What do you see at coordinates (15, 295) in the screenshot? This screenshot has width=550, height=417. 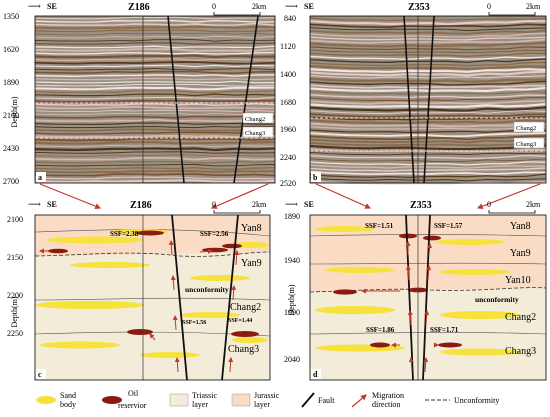 I see `tick-label: 2200` at bounding box center [15, 295].